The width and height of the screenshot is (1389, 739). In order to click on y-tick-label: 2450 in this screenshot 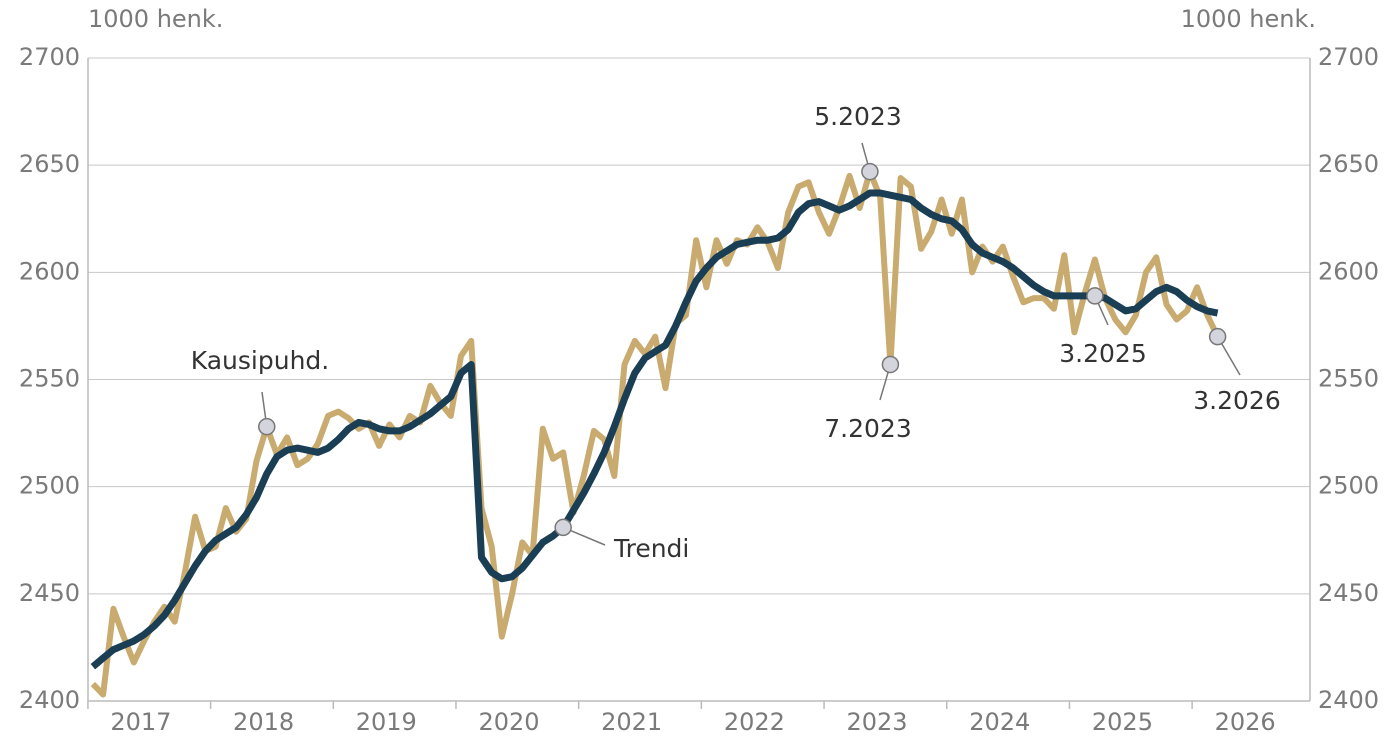, I will do `click(49, 593)`.